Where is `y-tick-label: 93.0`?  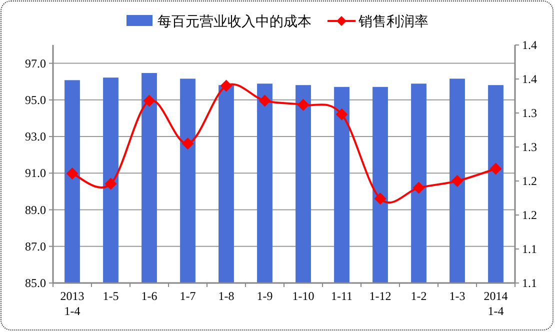 y-tick-label: 93.0 is located at coordinates (35, 137).